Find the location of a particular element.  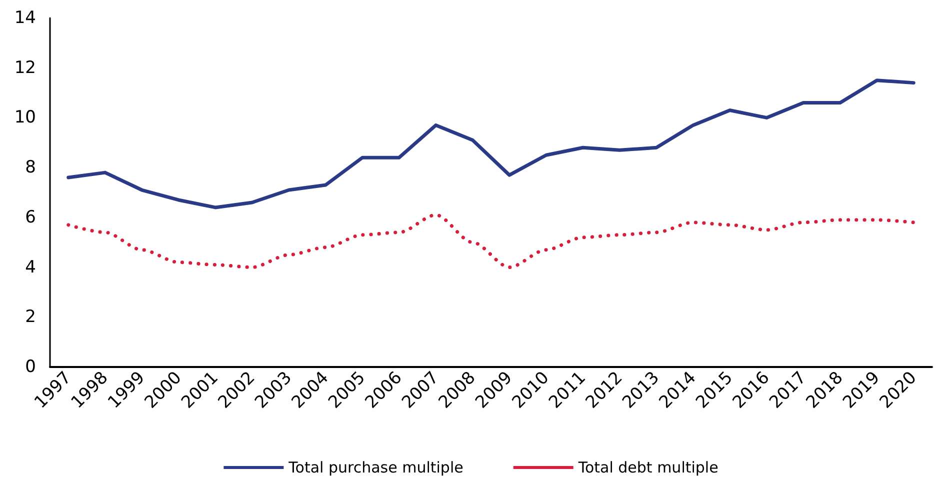

line-series is located at coordinates (491, 241).